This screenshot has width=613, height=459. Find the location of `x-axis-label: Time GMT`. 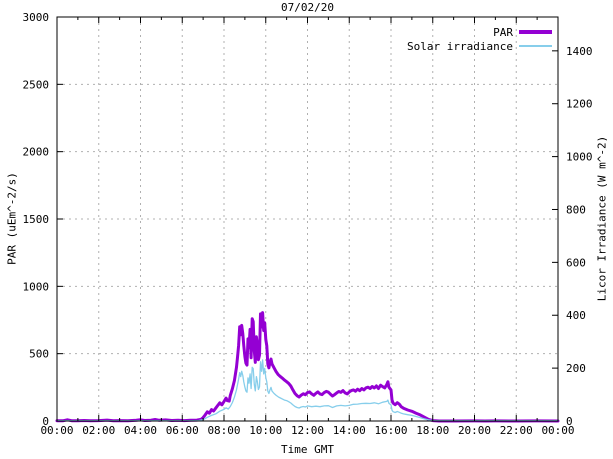

x-axis-label: Time GMT is located at coordinates (307, 449).